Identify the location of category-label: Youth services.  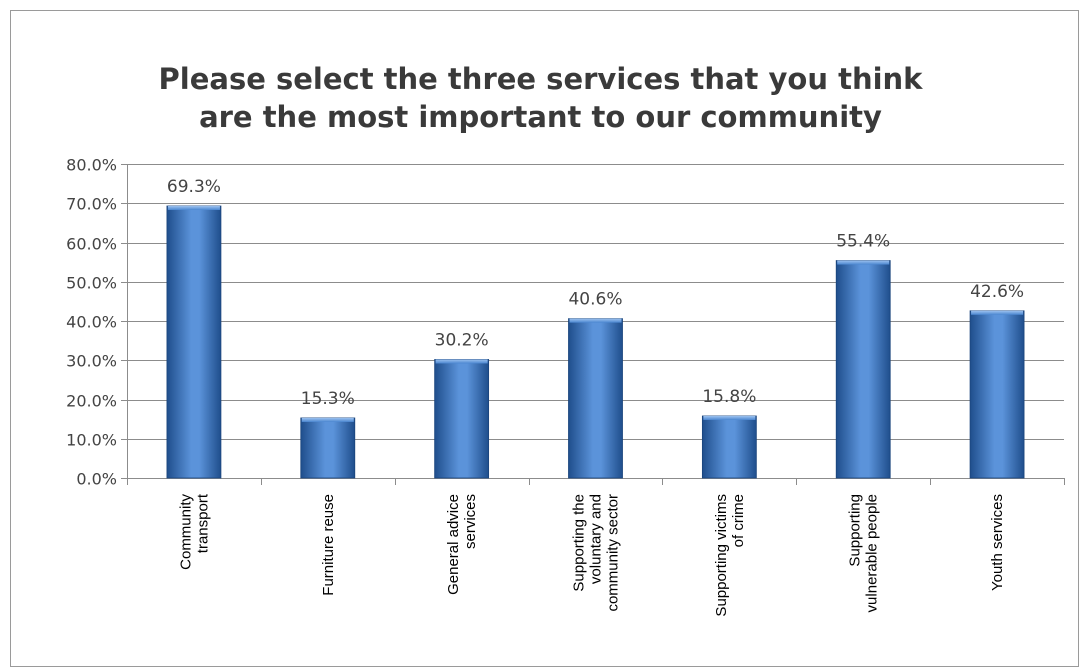
(997, 542).